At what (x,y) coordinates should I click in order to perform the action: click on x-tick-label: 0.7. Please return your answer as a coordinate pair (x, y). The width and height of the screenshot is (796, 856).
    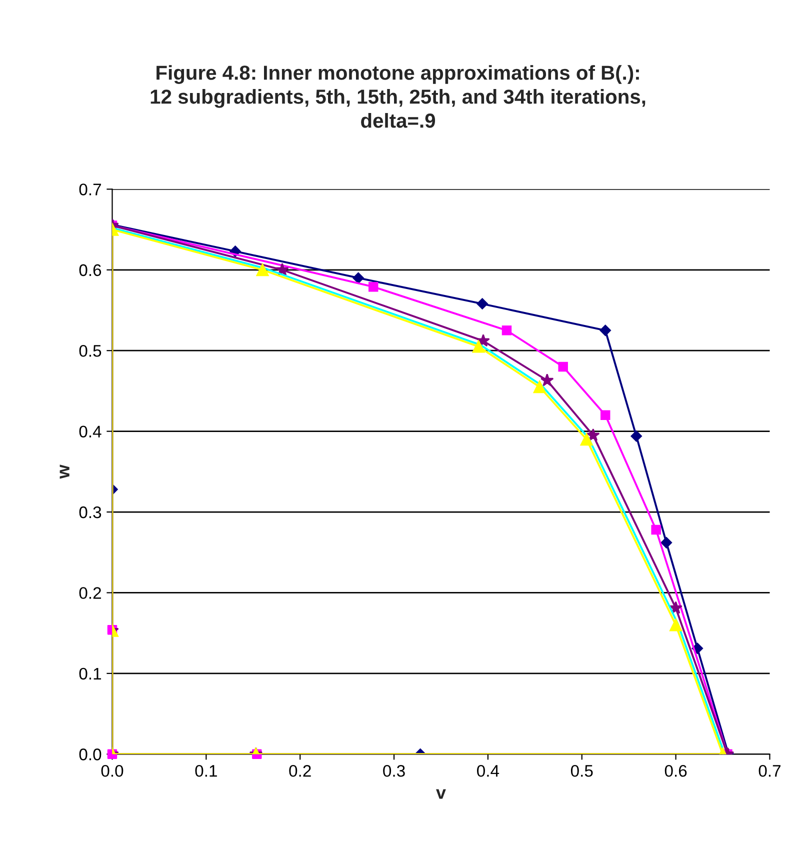
    Looking at the image, I should click on (769, 770).